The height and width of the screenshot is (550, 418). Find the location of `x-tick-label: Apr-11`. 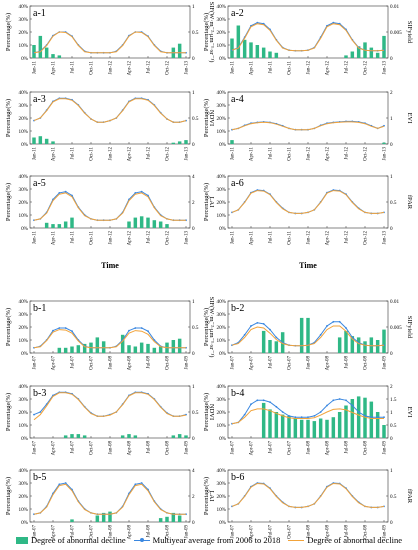

x-tick-label: Apr-11 is located at coordinates (252, 238).